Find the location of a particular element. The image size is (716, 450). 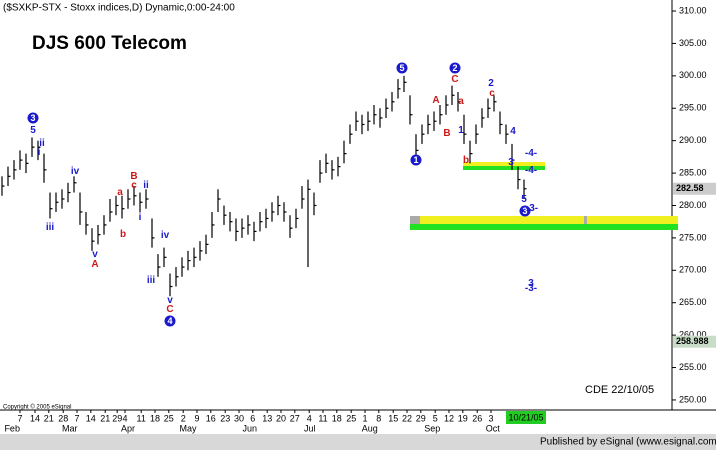

y-tick-label: 255.00 is located at coordinates (693, 367).